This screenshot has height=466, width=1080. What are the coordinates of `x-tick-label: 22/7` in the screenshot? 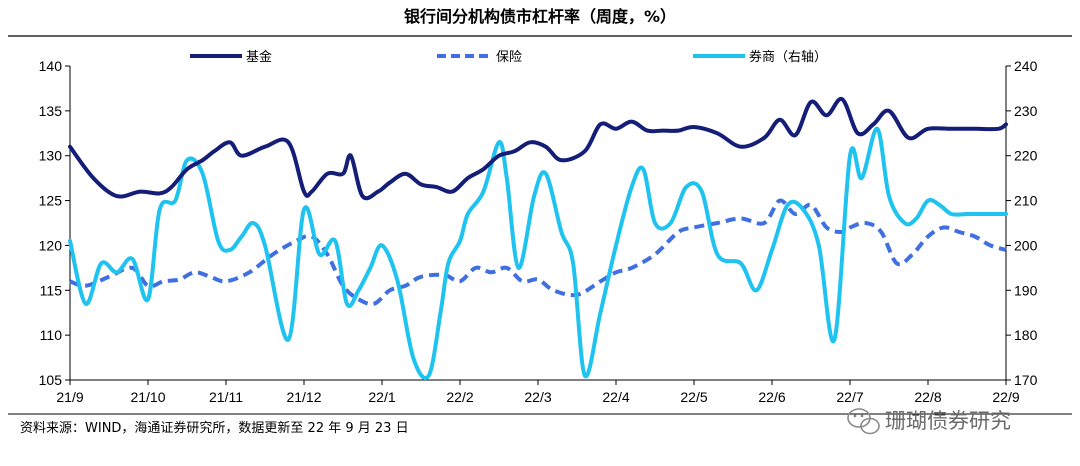 It's located at (849, 397).